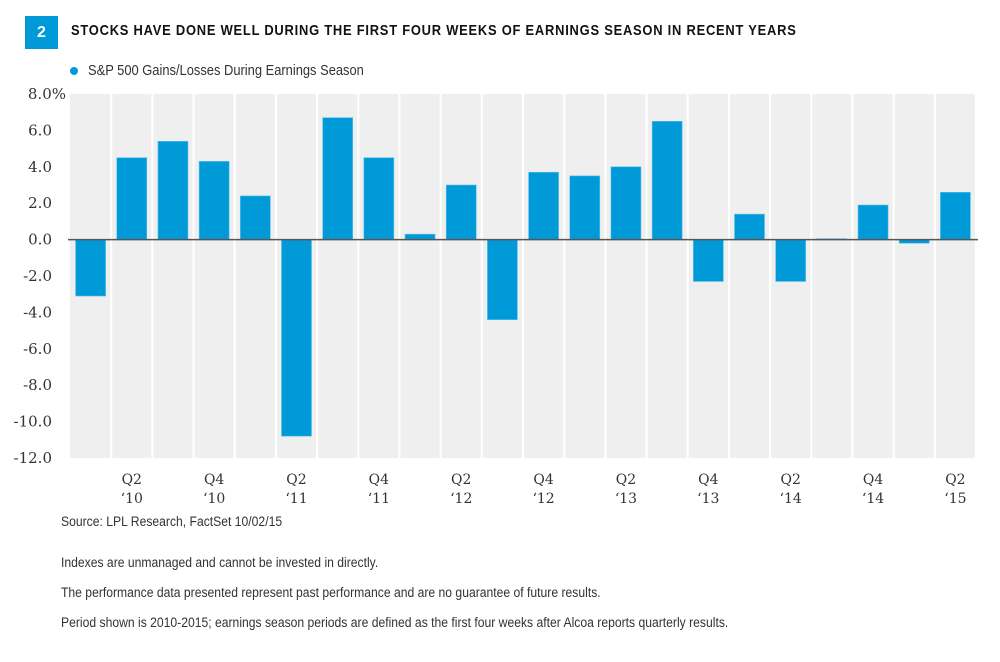 The height and width of the screenshot is (662, 1000). Describe the element at coordinates (40, 203) in the screenshot. I see `y-tick-label: 2.0` at that location.